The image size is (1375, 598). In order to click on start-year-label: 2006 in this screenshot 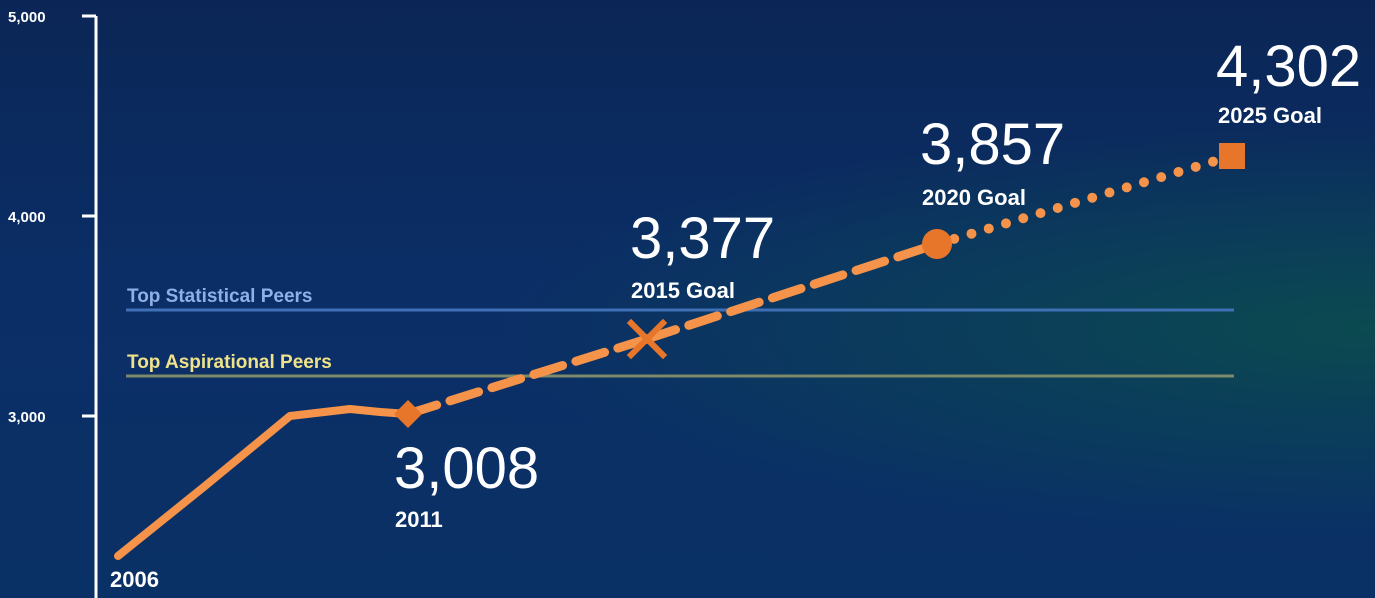, I will do `click(134, 579)`.